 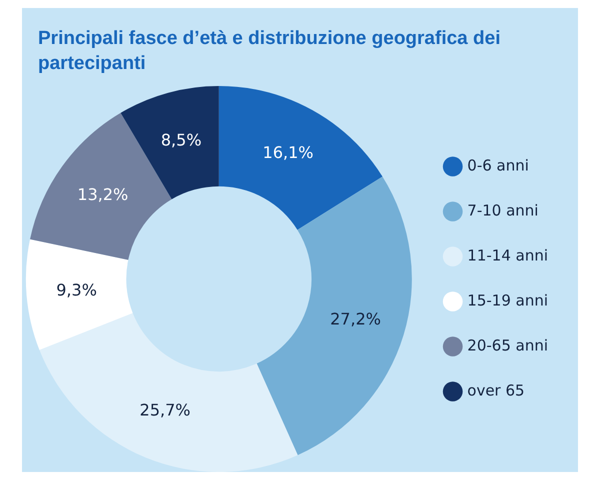 I want to click on legend-label: over 65, so click(x=496, y=390).